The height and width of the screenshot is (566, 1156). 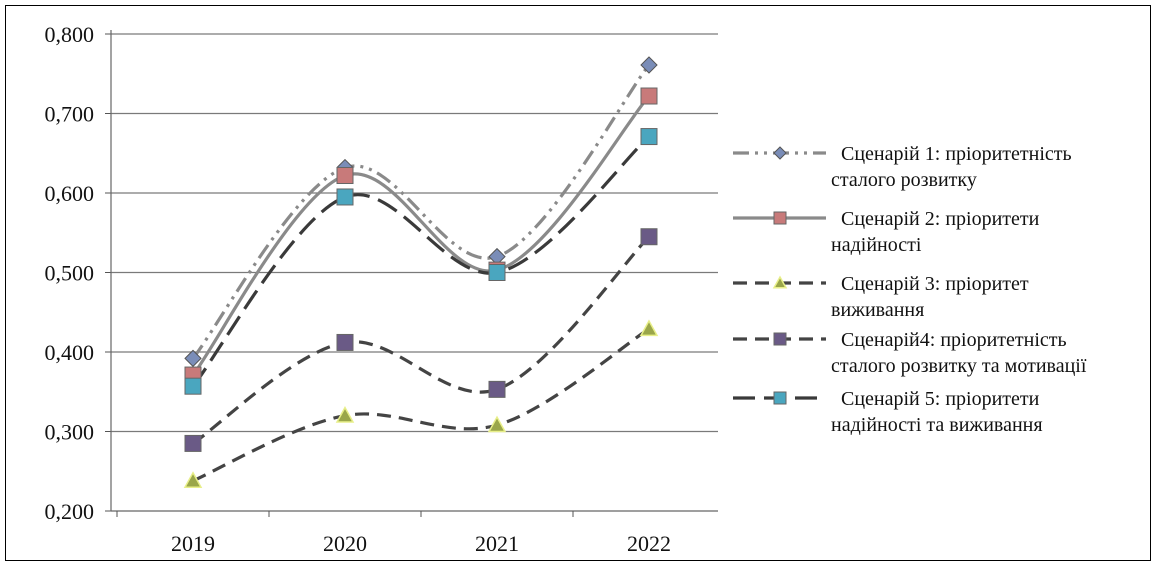 I want to click on legend-label-4: сталого розвитку та мотивації, so click(x=959, y=366).